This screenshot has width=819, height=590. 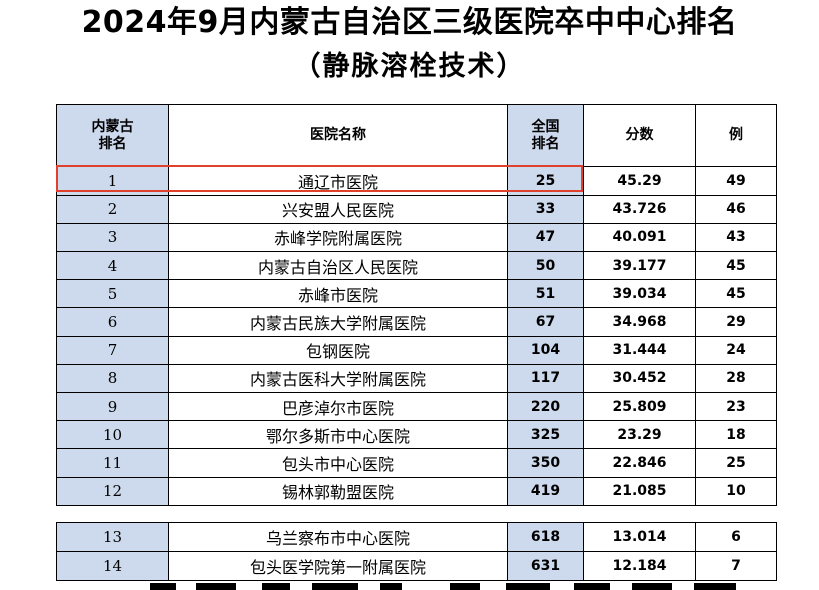 I want to click on national-rank-cell: 67, so click(x=545, y=322).